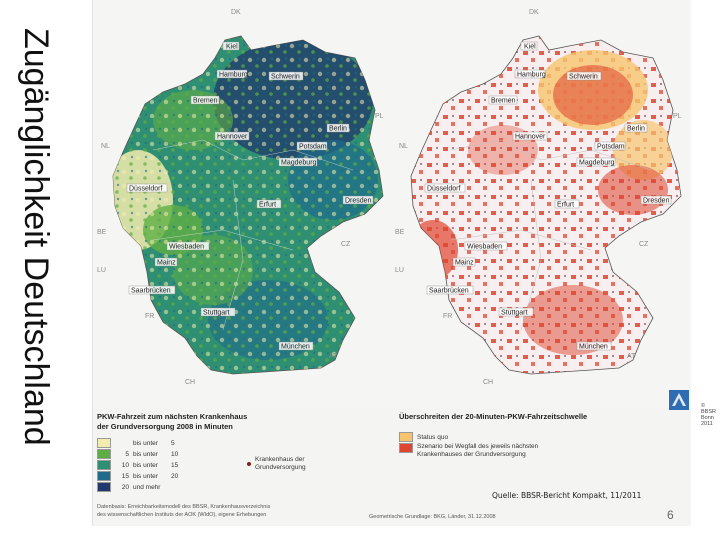 The image size is (720, 540). Describe the element at coordinates (146, 189) in the screenshot. I see `city-duesseldorf-left: Düsseldorf` at that location.